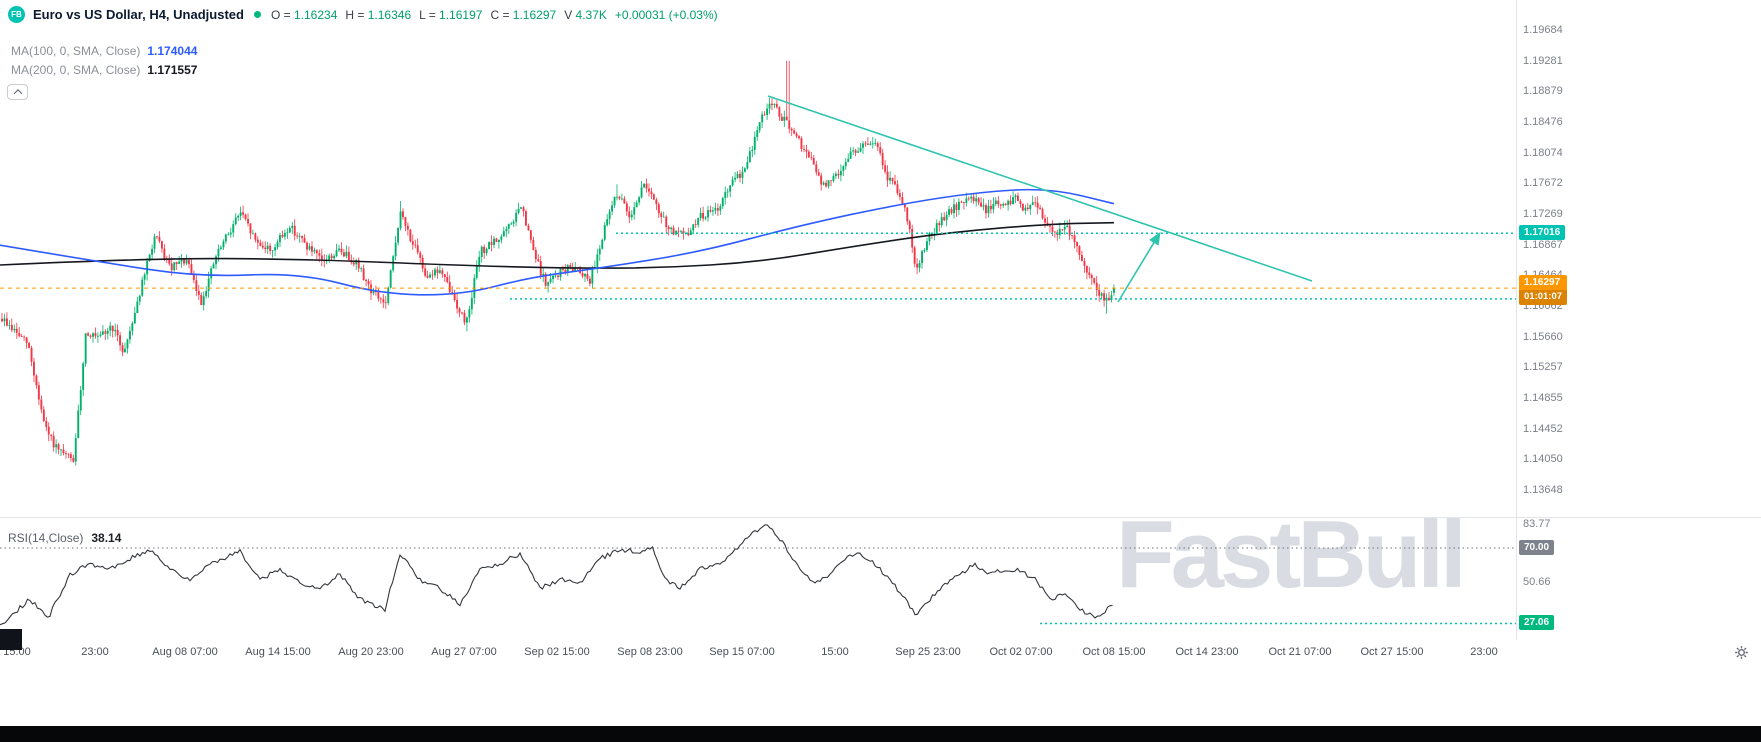 Image resolution: width=1761 pixels, height=742 pixels. What do you see at coordinates (464, 652) in the screenshot?
I see `time-axis-label: Aug 27 07:00` at bounding box center [464, 652].